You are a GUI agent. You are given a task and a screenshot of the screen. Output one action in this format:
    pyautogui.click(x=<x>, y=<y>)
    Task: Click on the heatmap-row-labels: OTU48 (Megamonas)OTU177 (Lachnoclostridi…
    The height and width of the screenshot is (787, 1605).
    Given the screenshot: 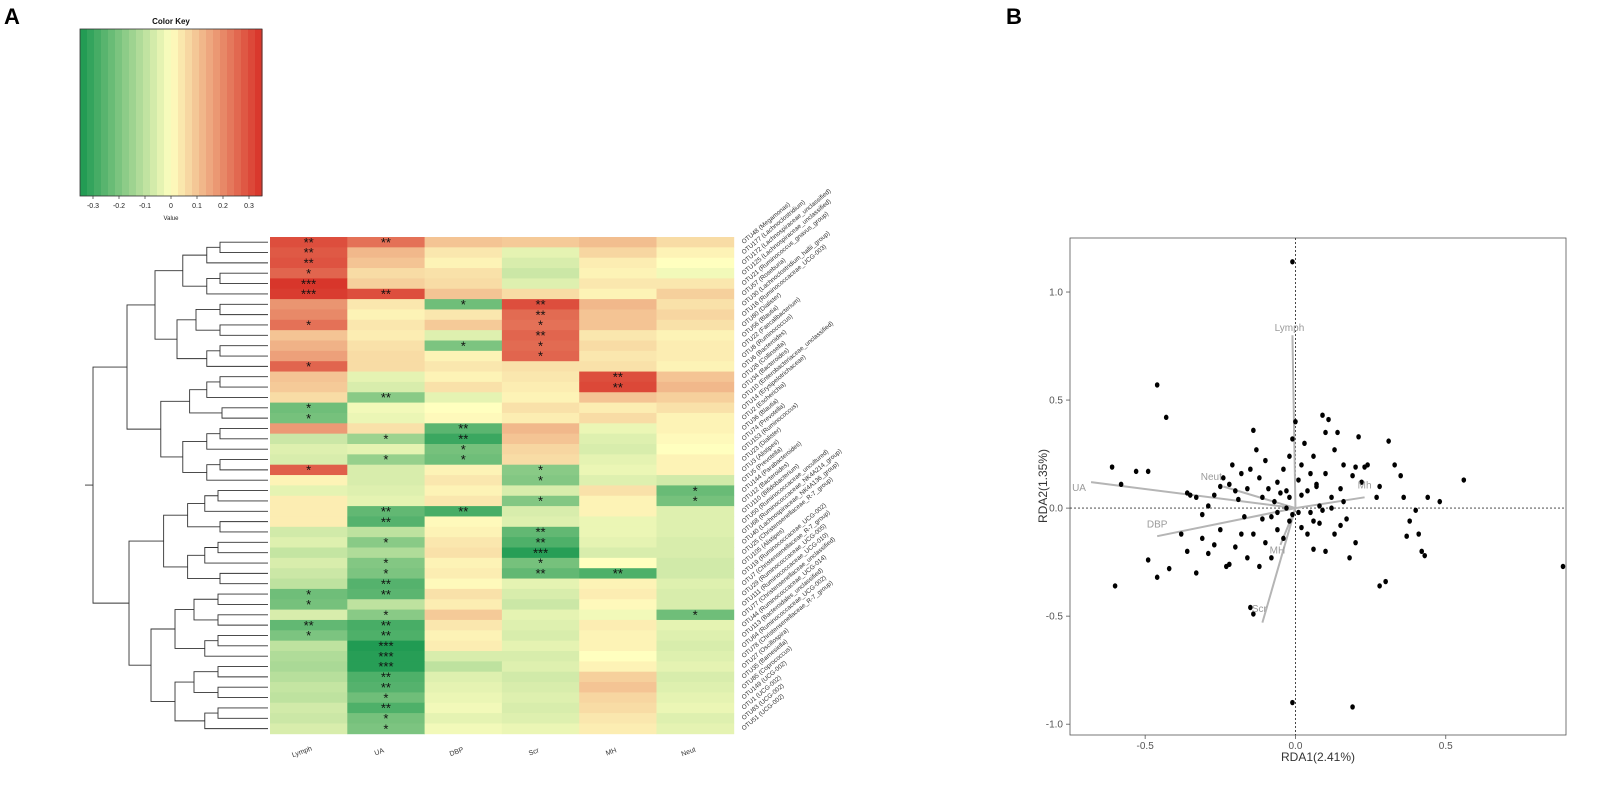 What is the action you would take?
    pyautogui.click(x=792, y=460)
    